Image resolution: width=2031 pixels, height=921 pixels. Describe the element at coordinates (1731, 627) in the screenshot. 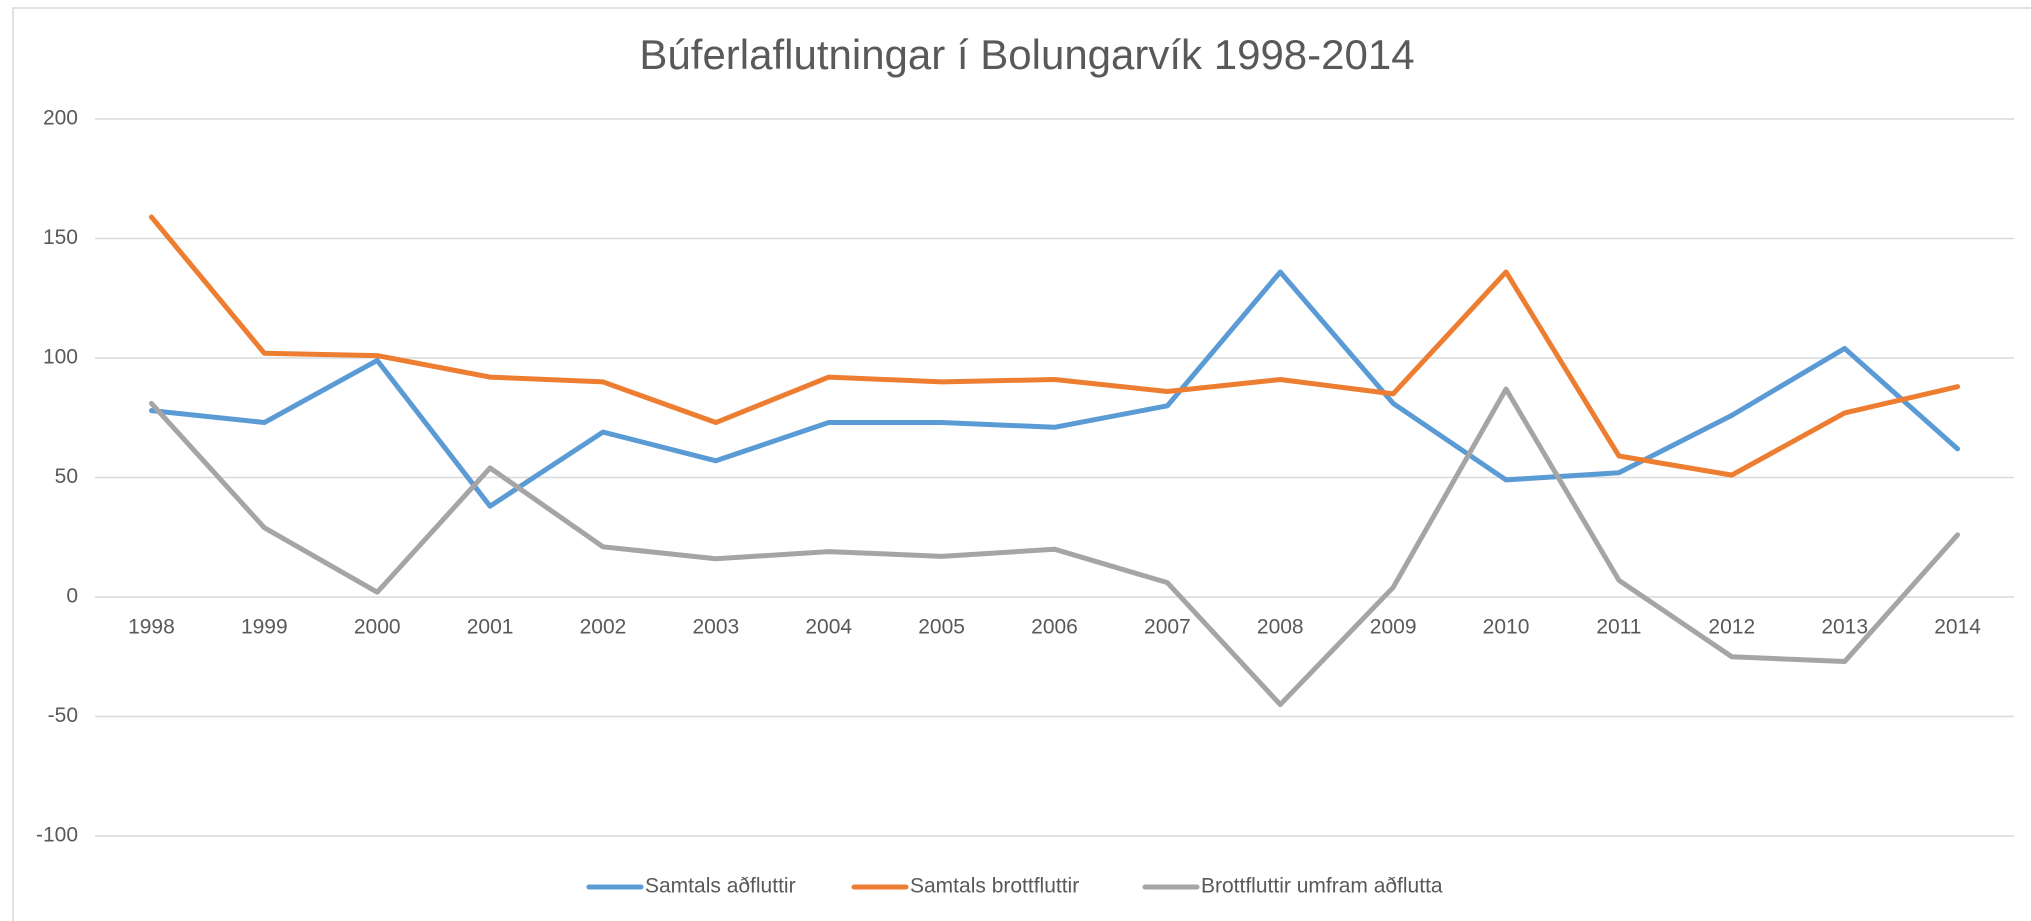

I see `x-tick-label: 2012` at that location.